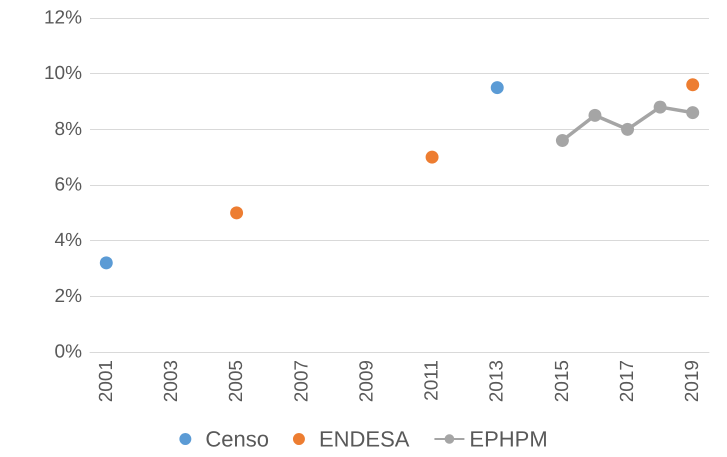 The image size is (727, 457). I want to click on y-tick-label: 12%, so click(63, 18).